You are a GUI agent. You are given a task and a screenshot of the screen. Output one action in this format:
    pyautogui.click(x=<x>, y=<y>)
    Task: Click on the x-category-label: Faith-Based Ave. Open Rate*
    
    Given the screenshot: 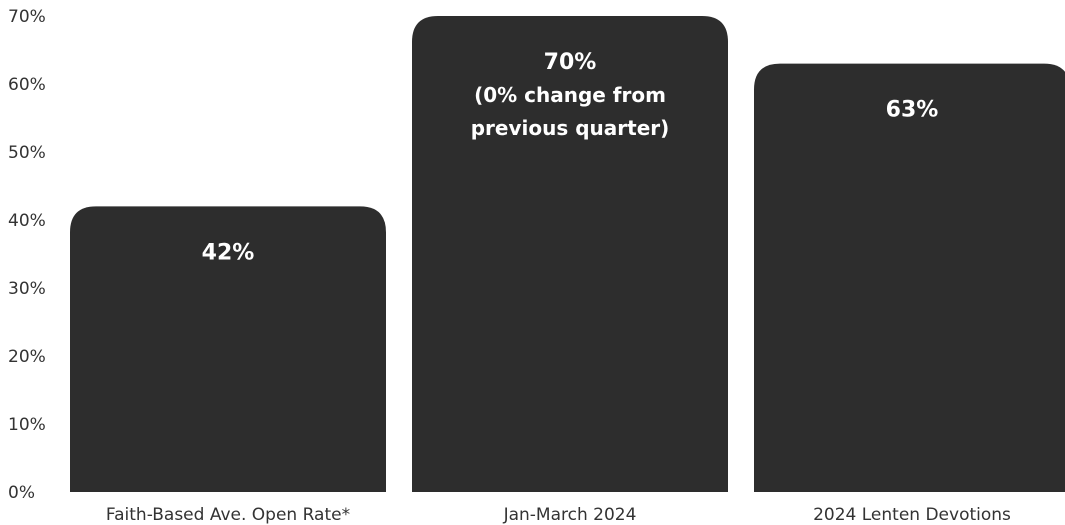 What is the action you would take?
    pyautogui.click(x=228, y=515)
    